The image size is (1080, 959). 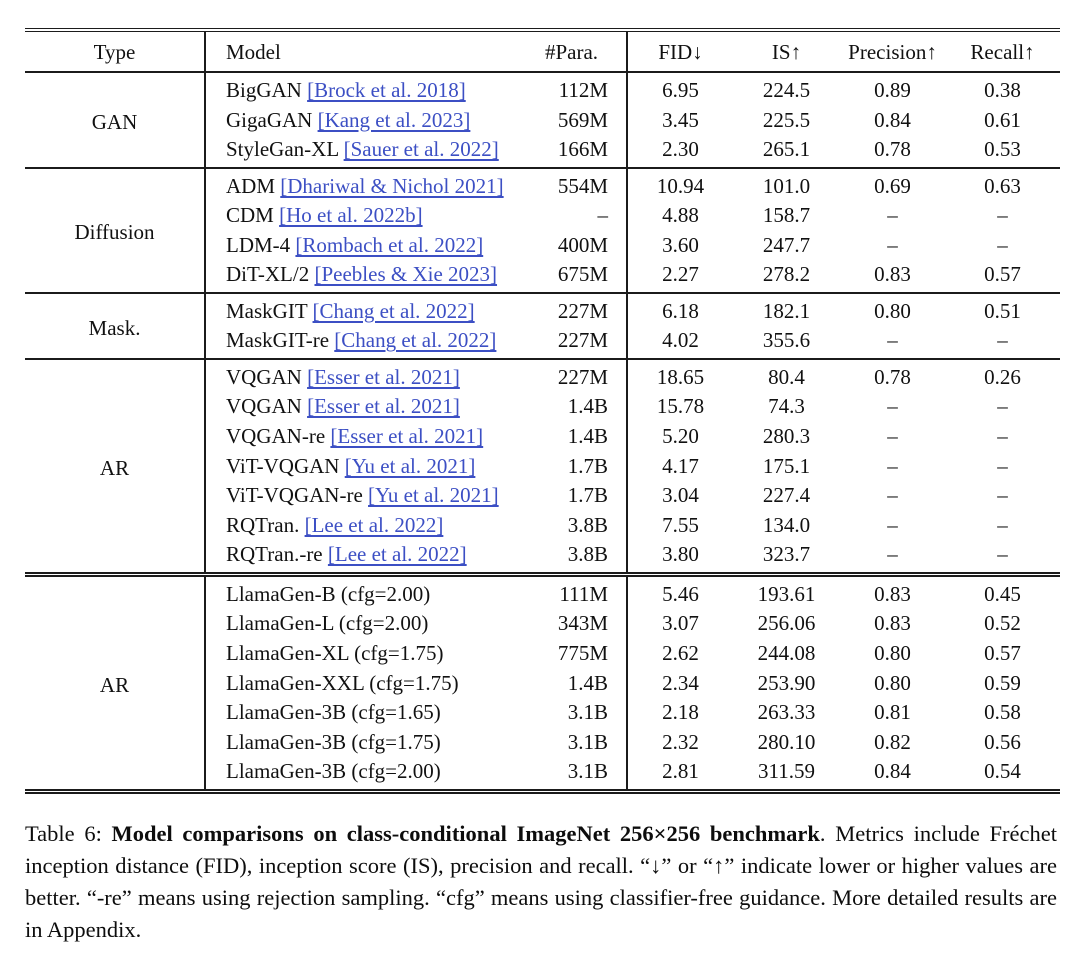 What do you see at coordinates (294, 495) in the screenshot?
I see `model-name: ViT-VQGAN-re` at bounding box center [294, 495].